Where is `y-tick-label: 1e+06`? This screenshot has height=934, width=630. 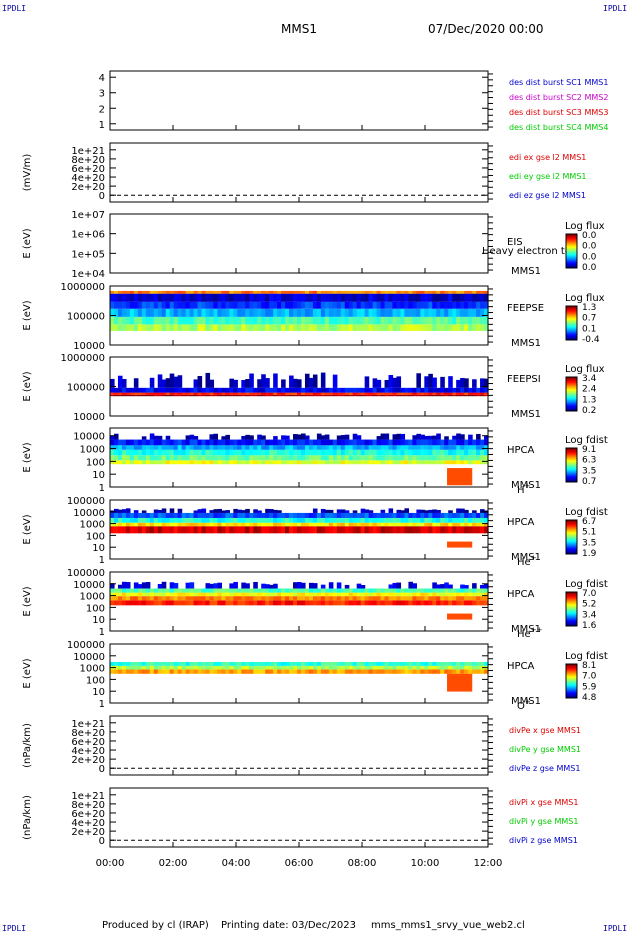
y-tick-label: 1e+06 is located at coordinates (88, 235).